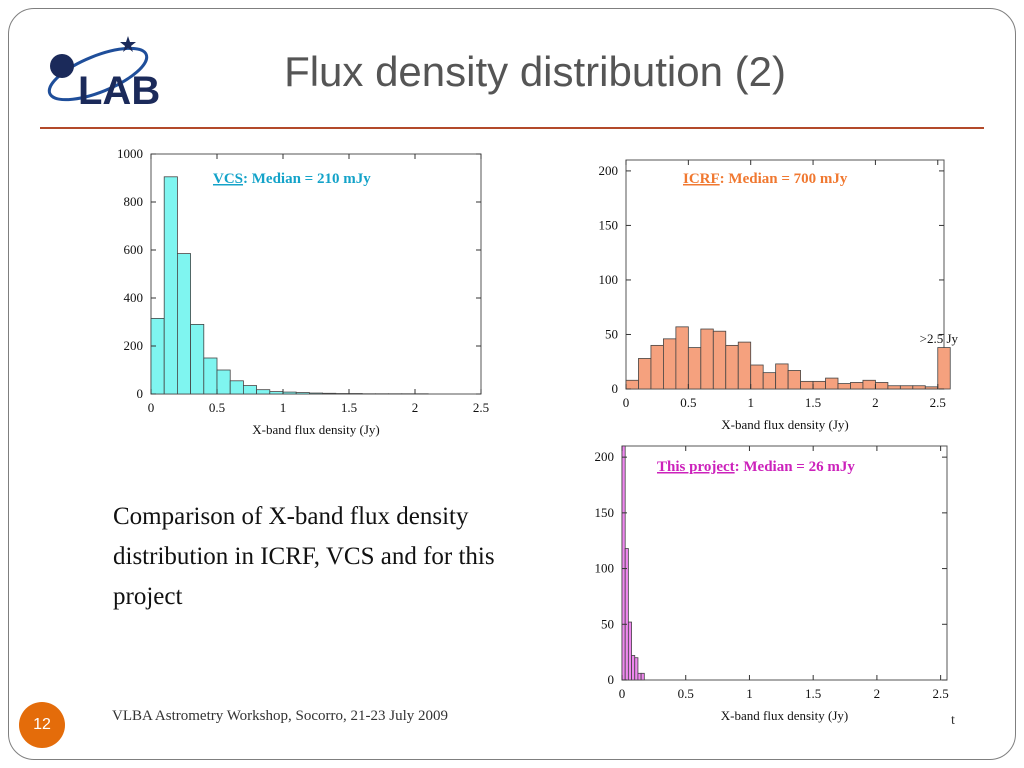  What do you see at coordinates (512, 128) in the screenshot?
I see `title-divider` at bounding box center [512, 128].